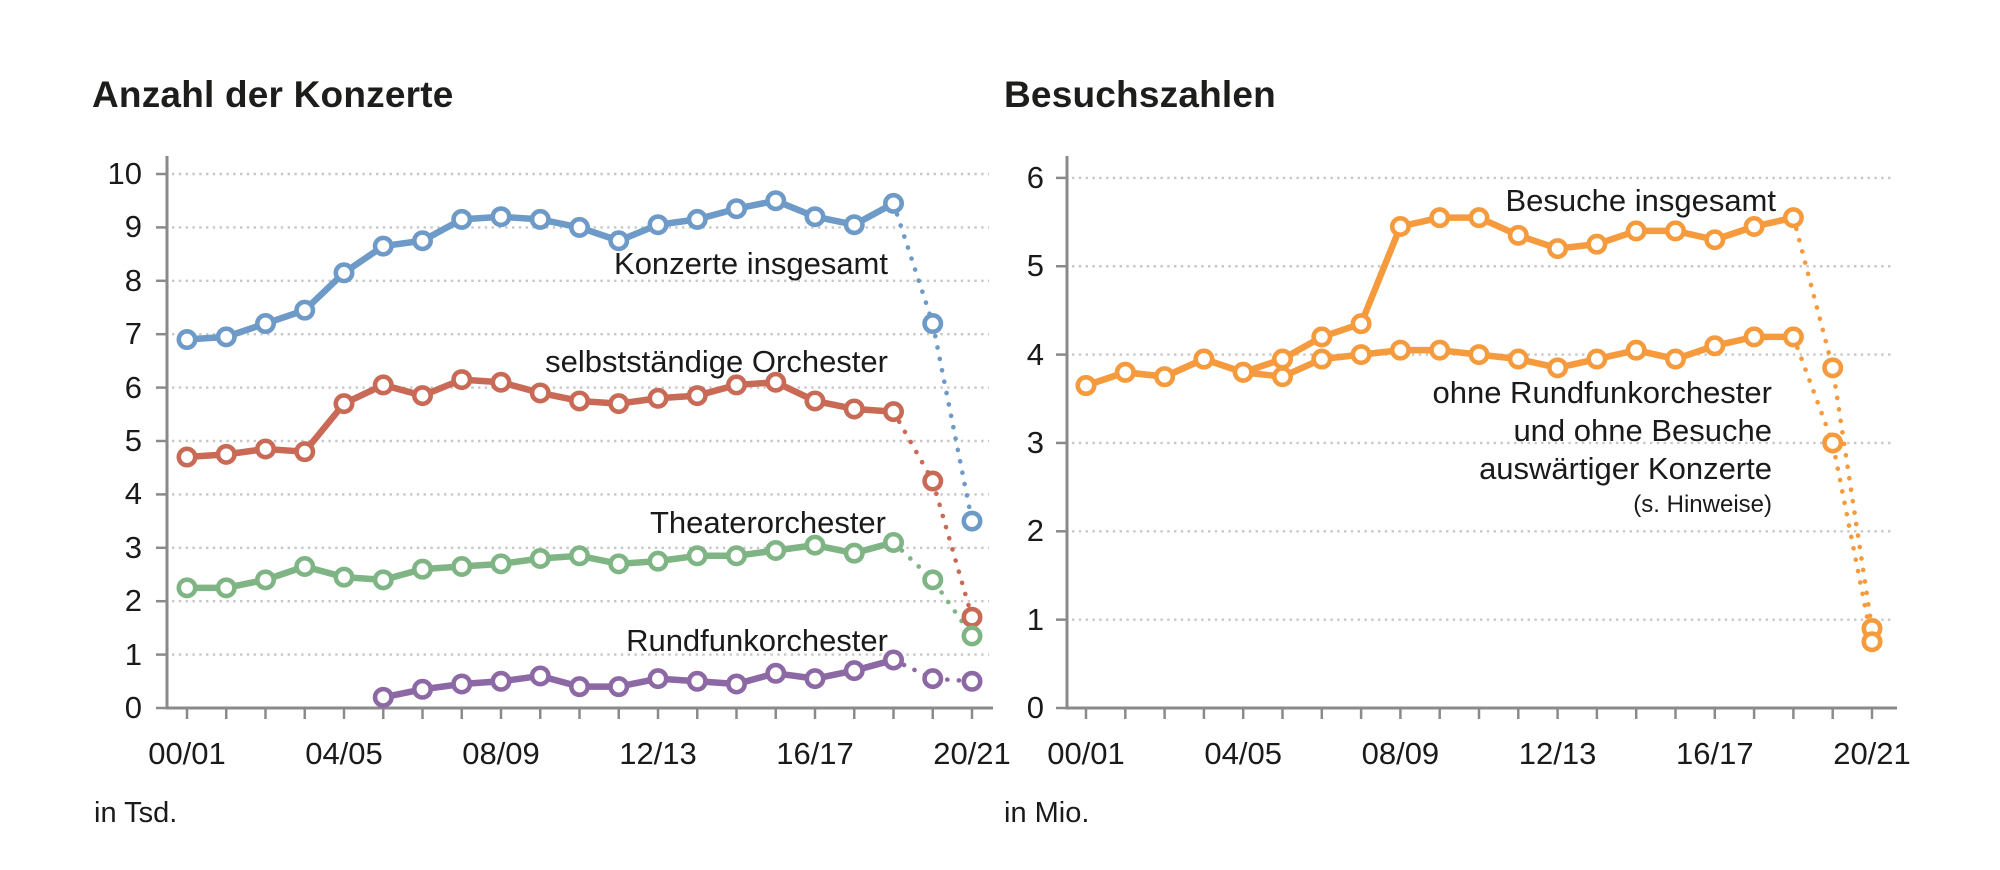  I want to click on series-label-line-2: und ohne Besuche, so click(1642, 430).